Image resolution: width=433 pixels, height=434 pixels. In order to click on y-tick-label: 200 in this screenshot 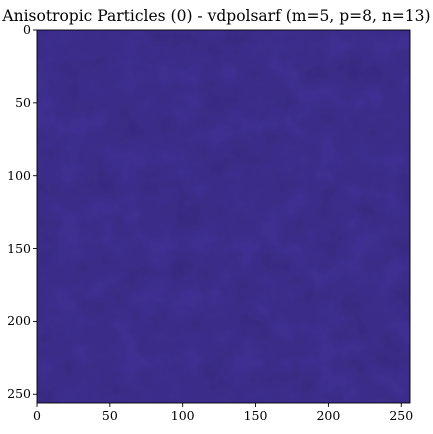, I will do `click(19, 321)`.